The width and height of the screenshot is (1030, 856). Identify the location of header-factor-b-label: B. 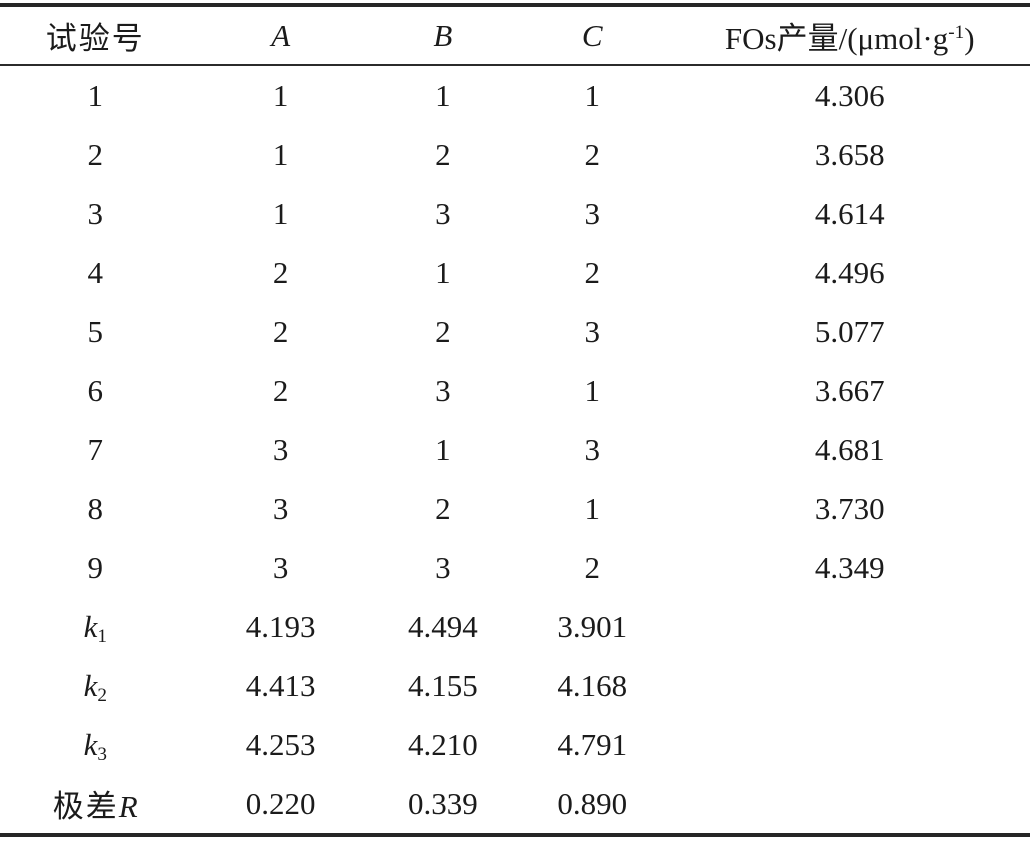
(443, 35).